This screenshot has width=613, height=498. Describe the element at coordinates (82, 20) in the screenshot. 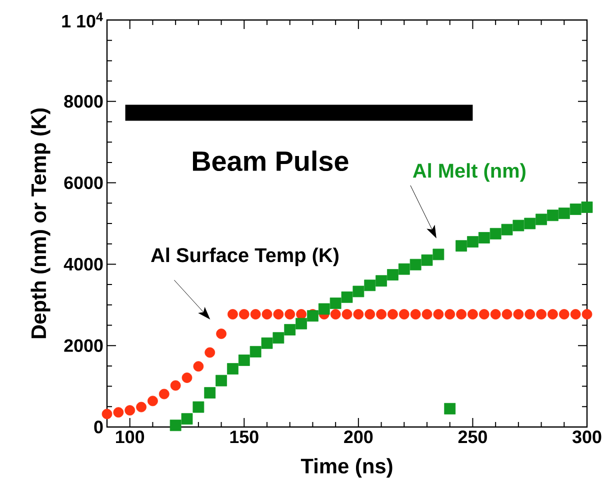

I see `y-tick-label: 1 10$^{4}$` at that location.